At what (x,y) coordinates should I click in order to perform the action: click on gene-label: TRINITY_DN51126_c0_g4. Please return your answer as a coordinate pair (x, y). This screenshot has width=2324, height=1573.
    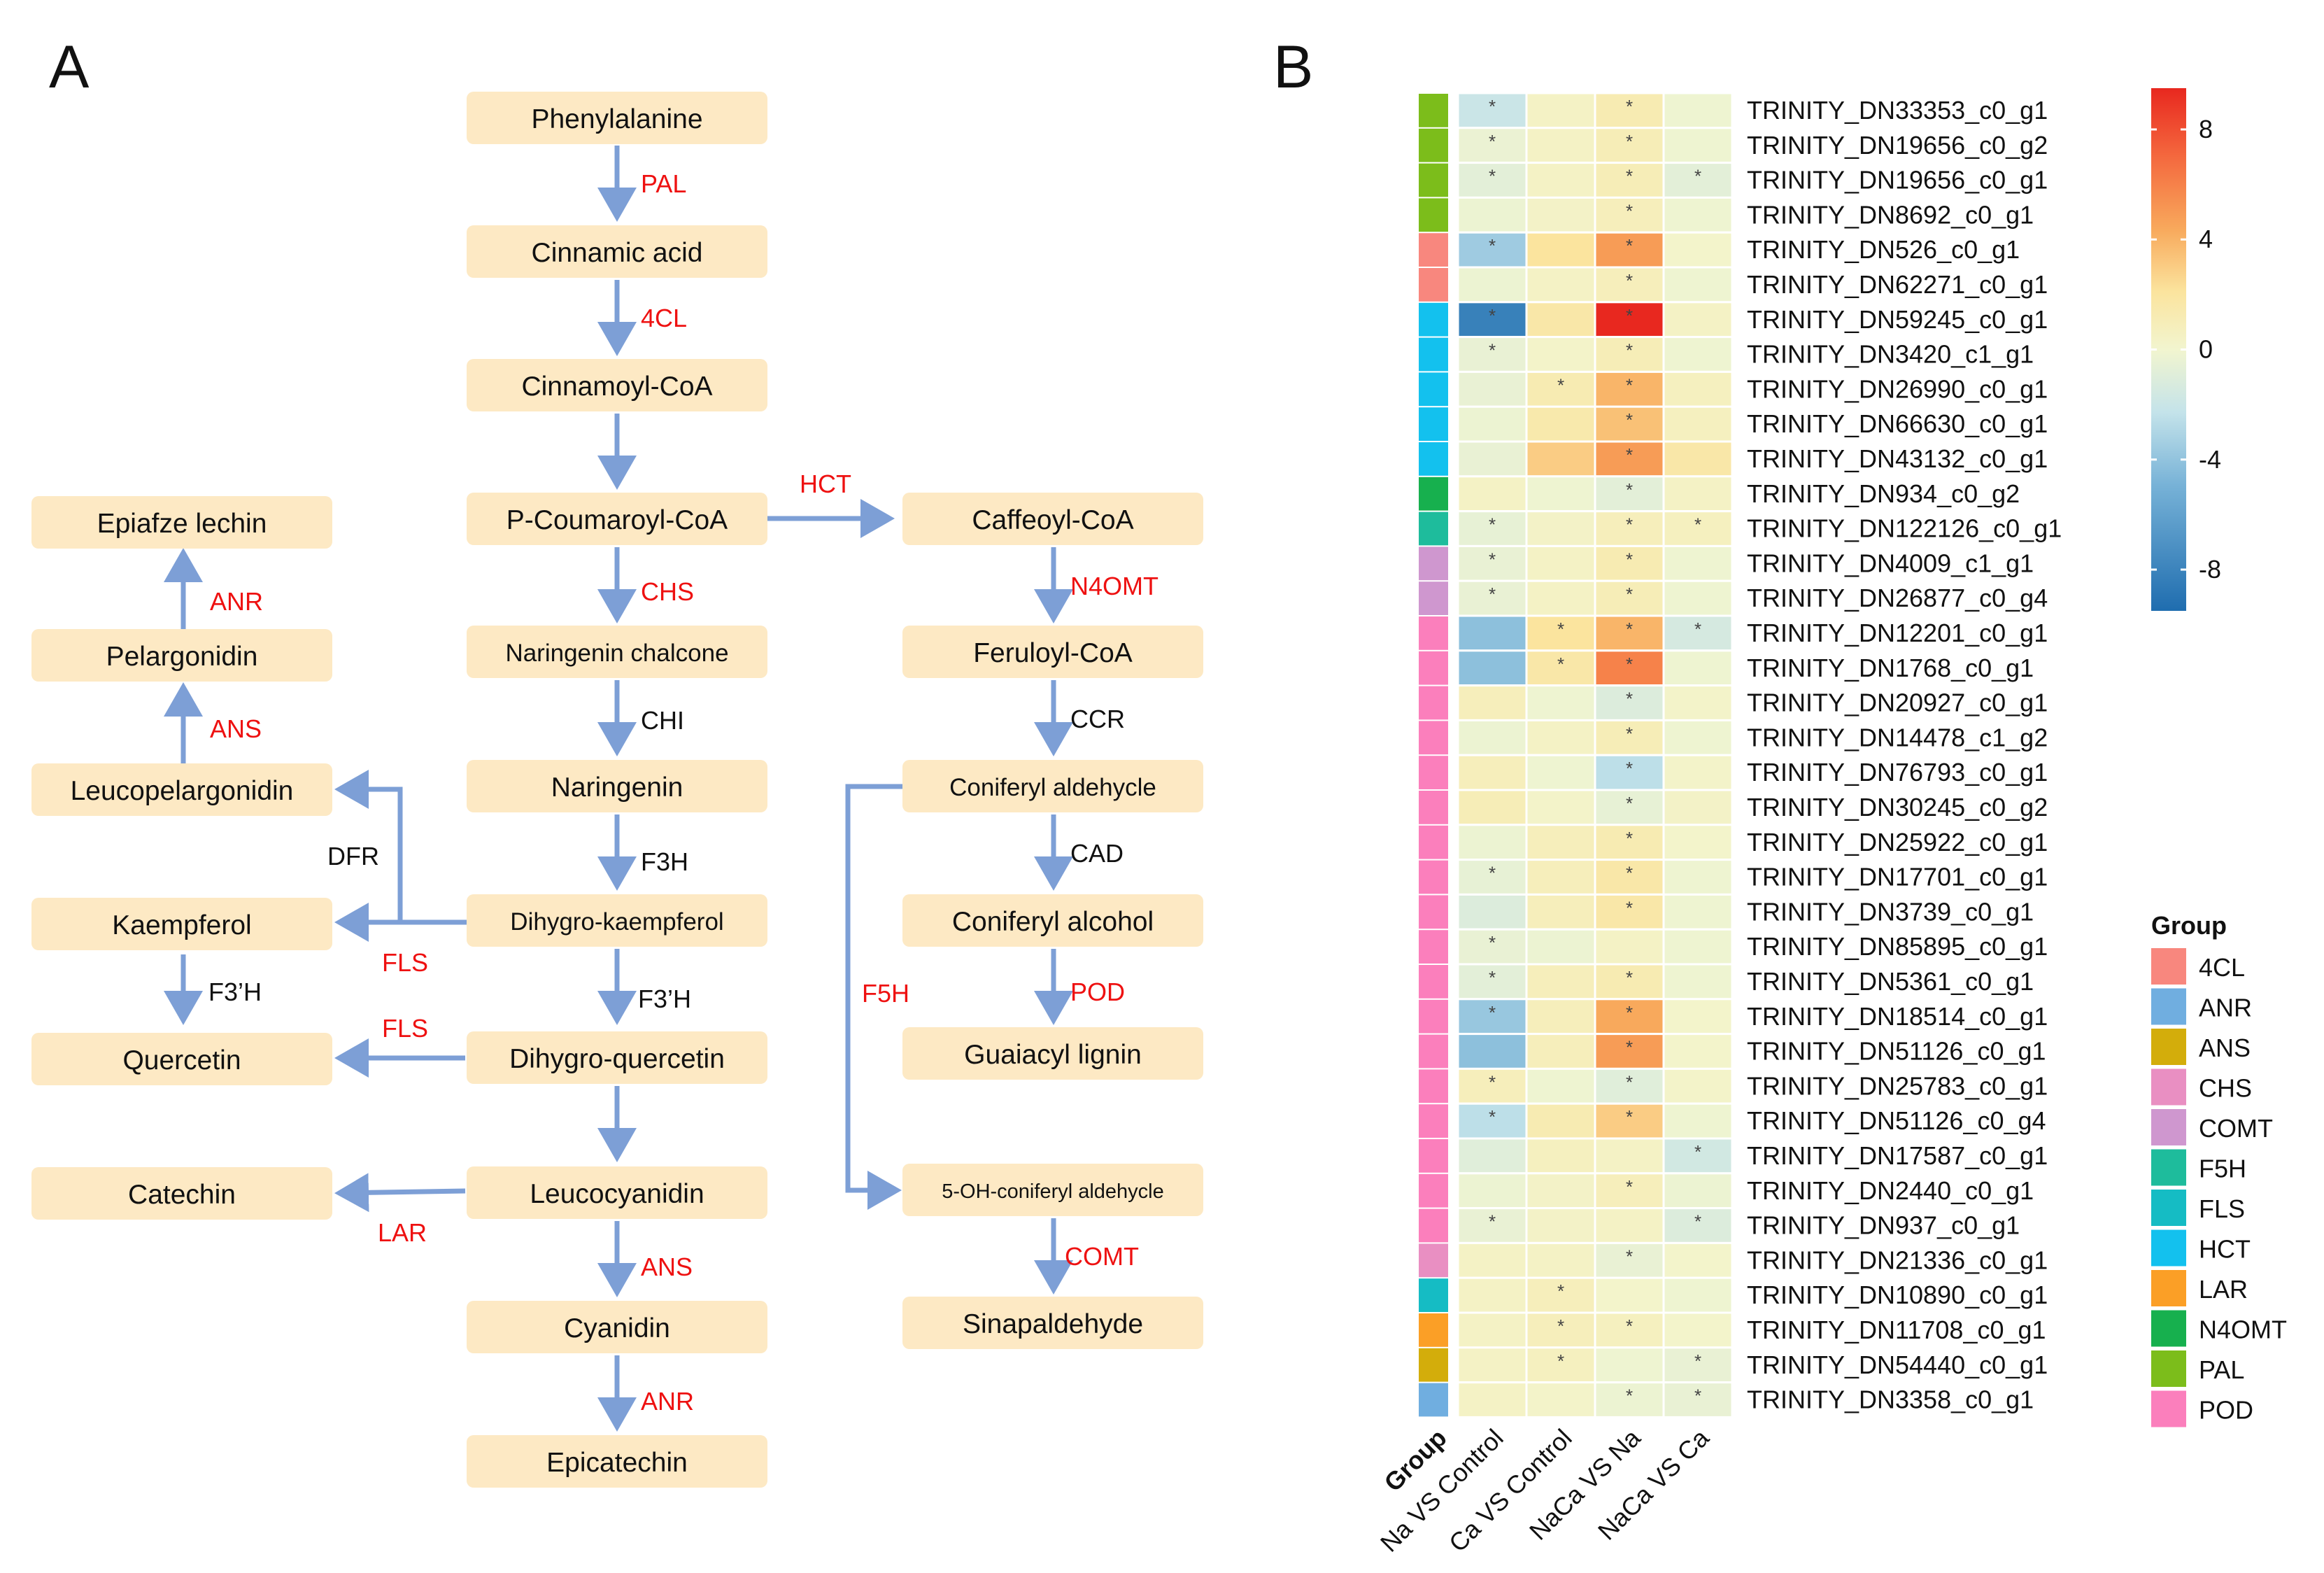
    Looking at the image, I should click on (1896, 1120).